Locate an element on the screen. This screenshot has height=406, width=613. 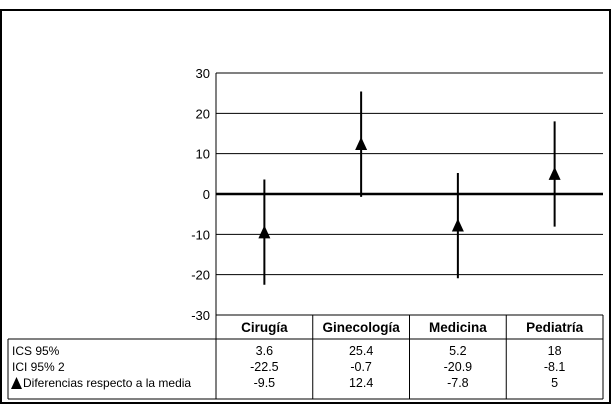
y-tick-label: 20 is located at coordinates (203, 113).